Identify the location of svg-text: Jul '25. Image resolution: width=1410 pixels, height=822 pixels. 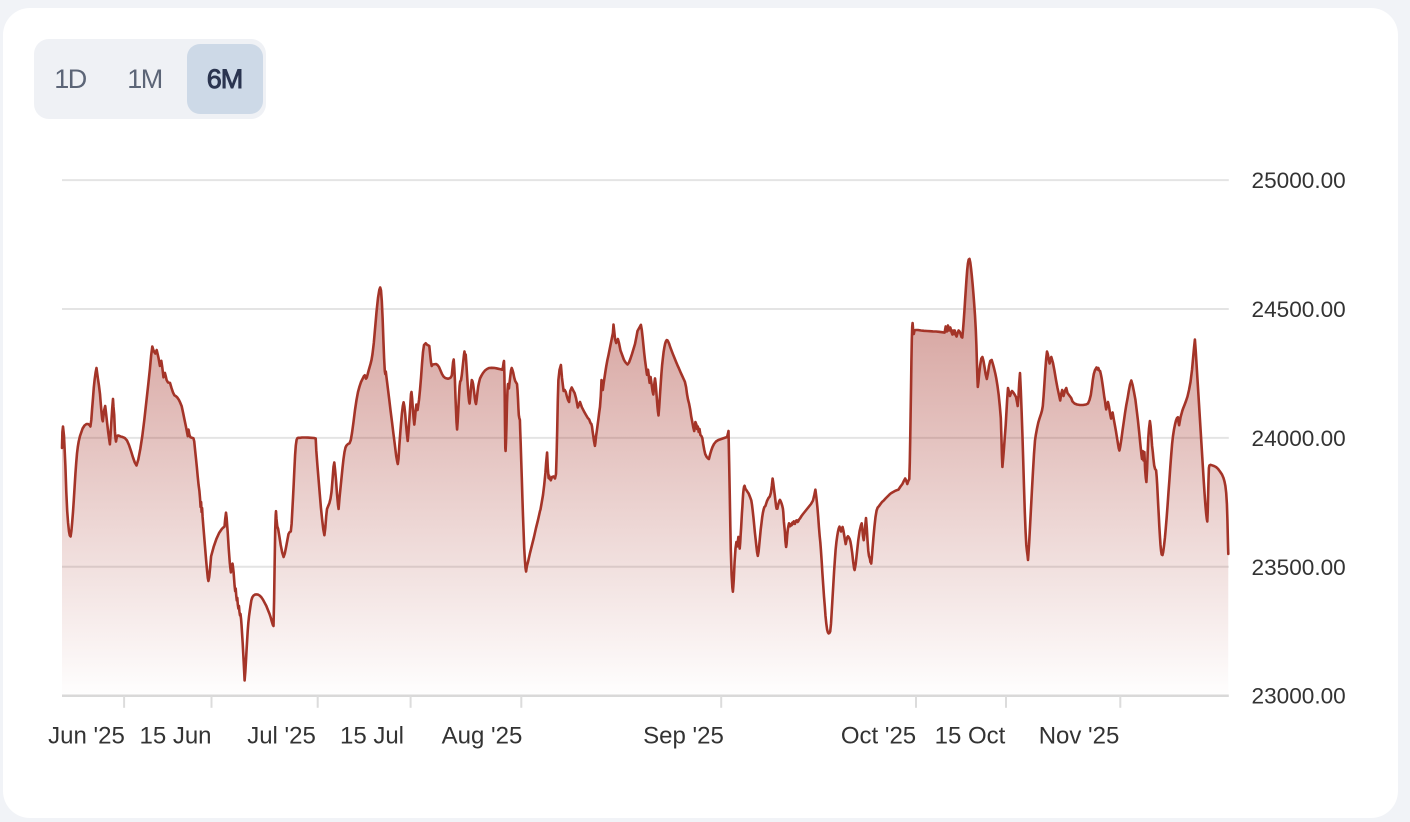
(281, 736).